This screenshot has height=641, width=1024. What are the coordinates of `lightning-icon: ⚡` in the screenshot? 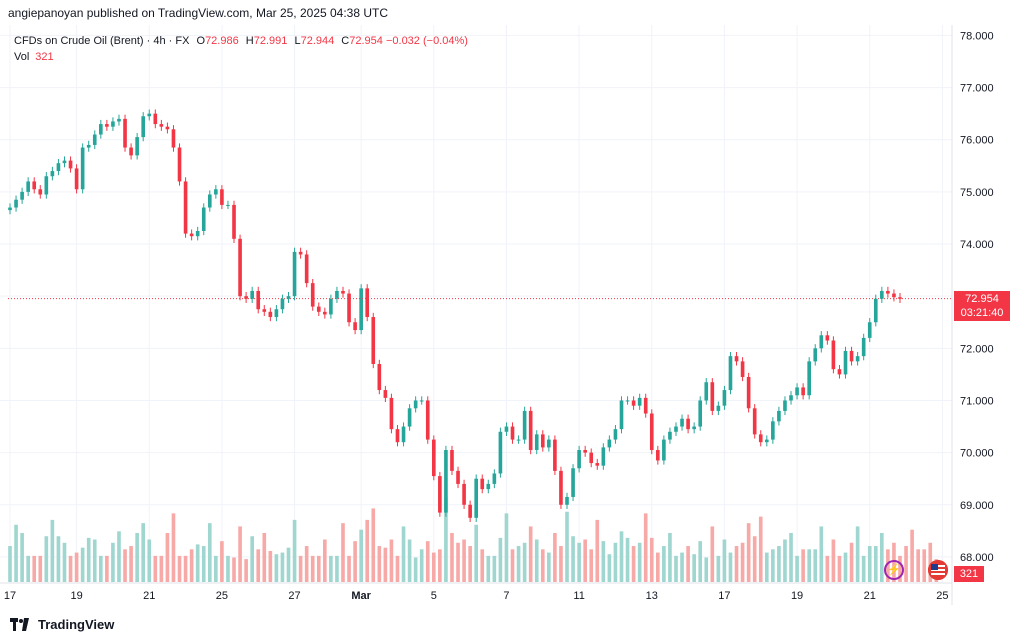 It's located at (894, 570).